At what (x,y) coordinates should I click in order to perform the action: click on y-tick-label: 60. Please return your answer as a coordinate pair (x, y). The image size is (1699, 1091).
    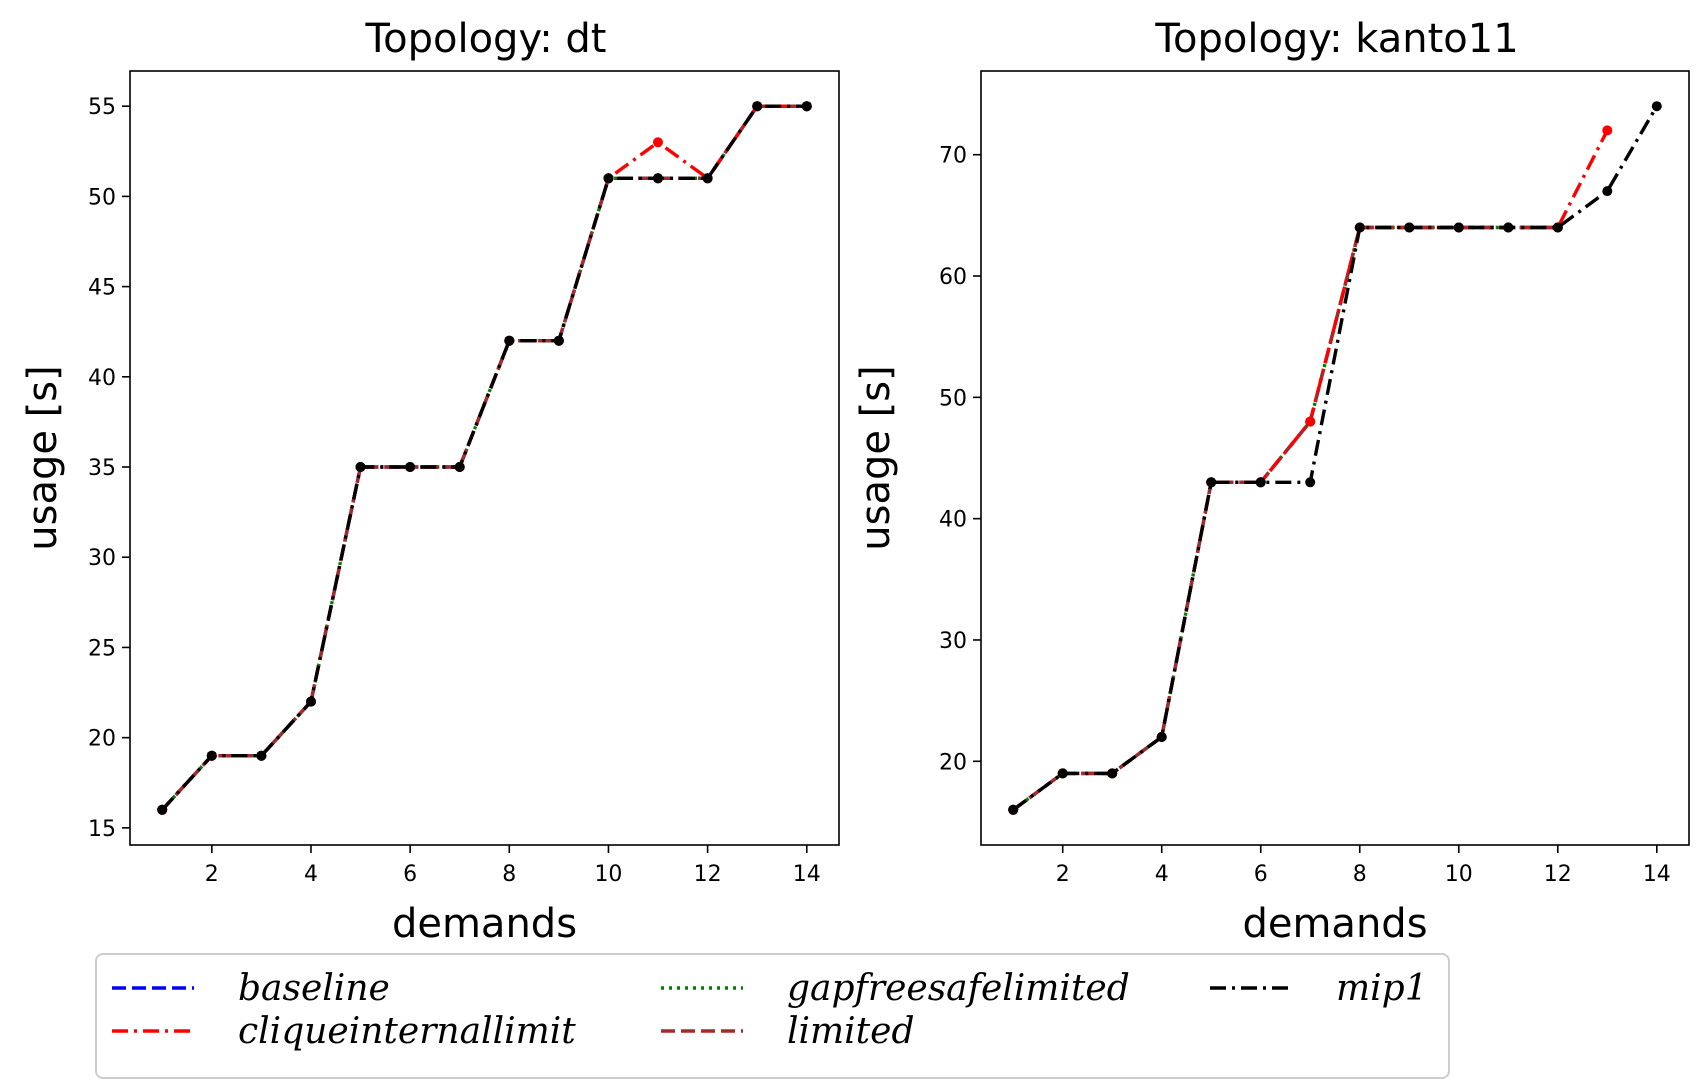
    Looking at the image, I should click on (953, 277).